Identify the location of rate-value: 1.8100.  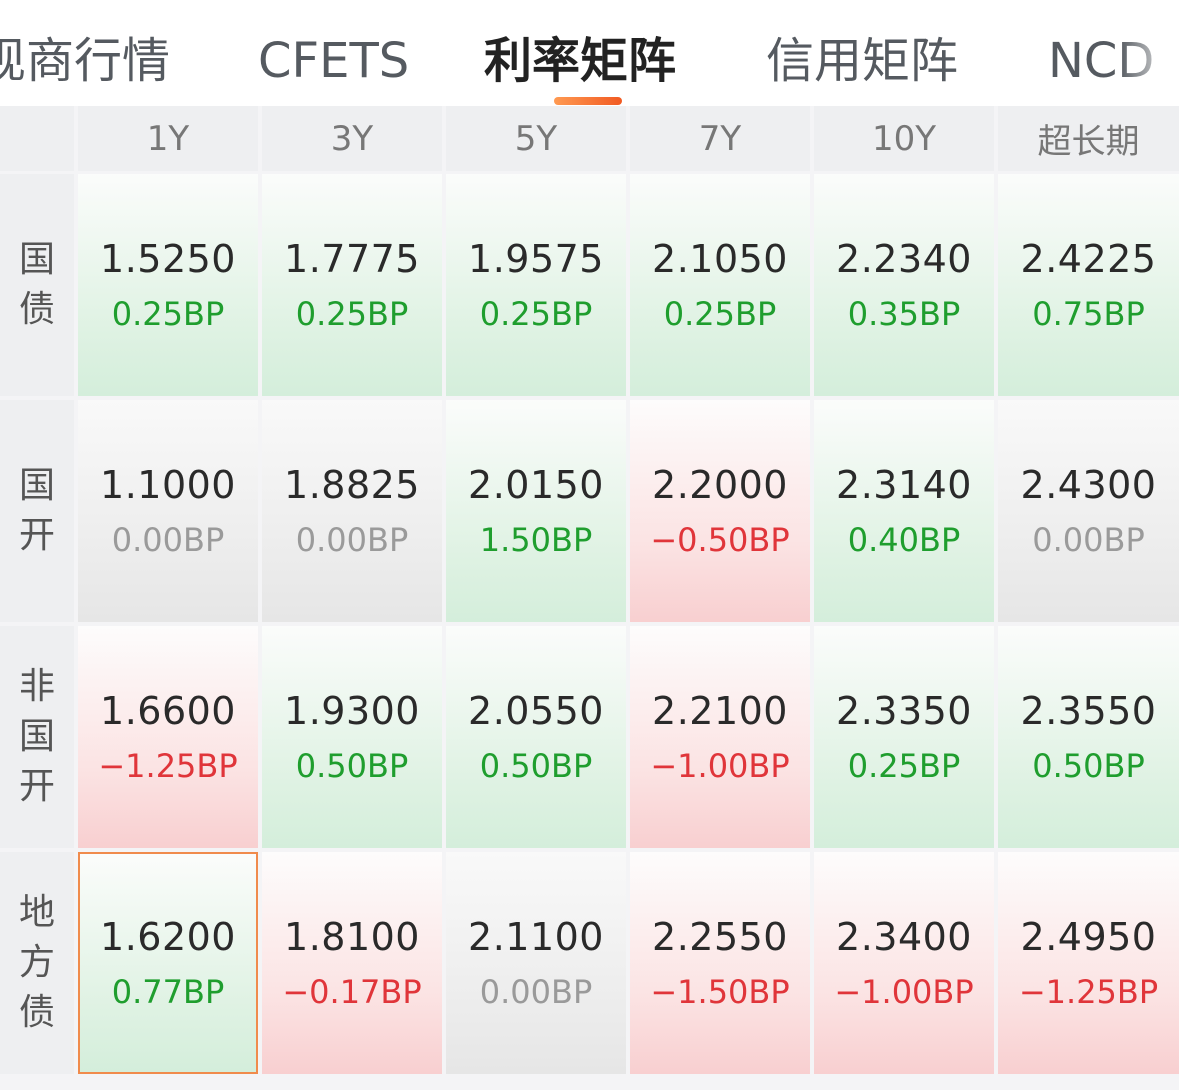
(352, 937).